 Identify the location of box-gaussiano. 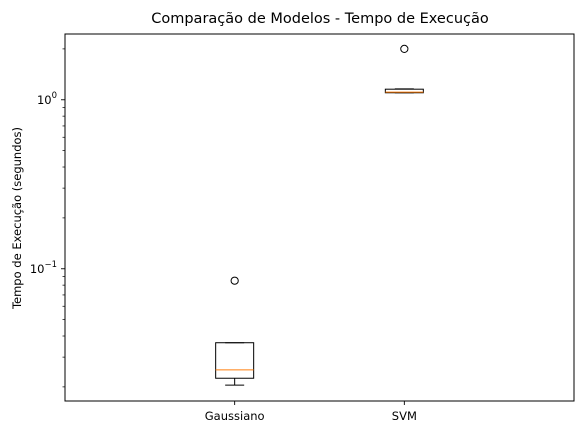
(235, 331).